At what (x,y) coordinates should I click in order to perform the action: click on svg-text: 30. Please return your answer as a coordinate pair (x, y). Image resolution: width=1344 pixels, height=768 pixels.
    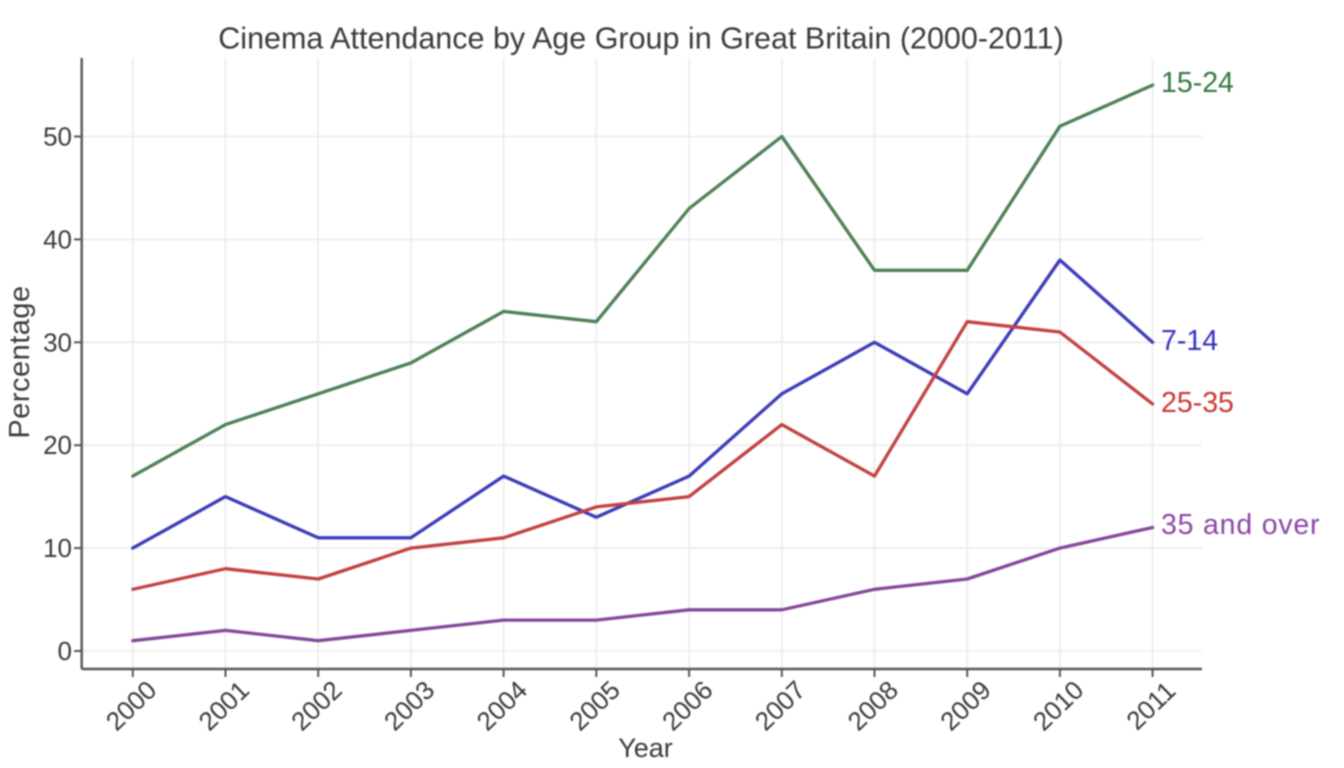
    Looking at the image, I should click on (57, 342).